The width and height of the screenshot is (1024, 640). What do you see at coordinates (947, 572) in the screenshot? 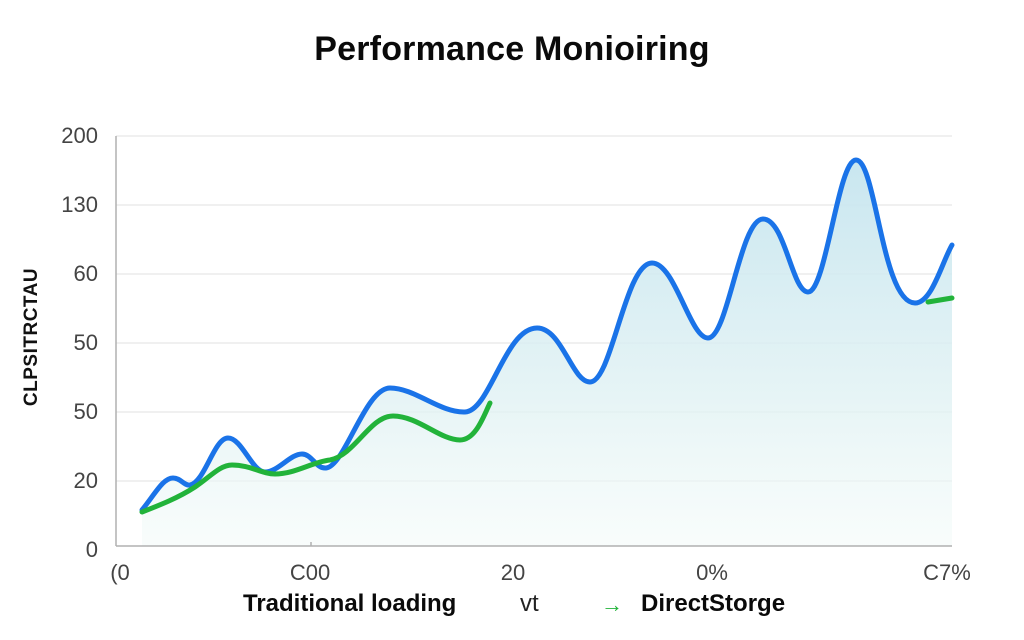
I see `x-tick-label: C7%` at bounding box center [947, 572].